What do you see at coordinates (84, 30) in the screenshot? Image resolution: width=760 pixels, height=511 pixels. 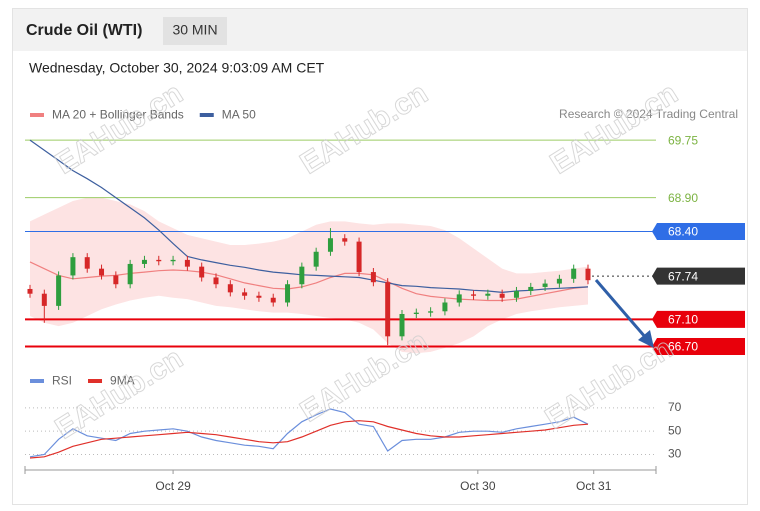 I see `chart-title: Crude Oil (WTI)` at bounding box center [84, 30].